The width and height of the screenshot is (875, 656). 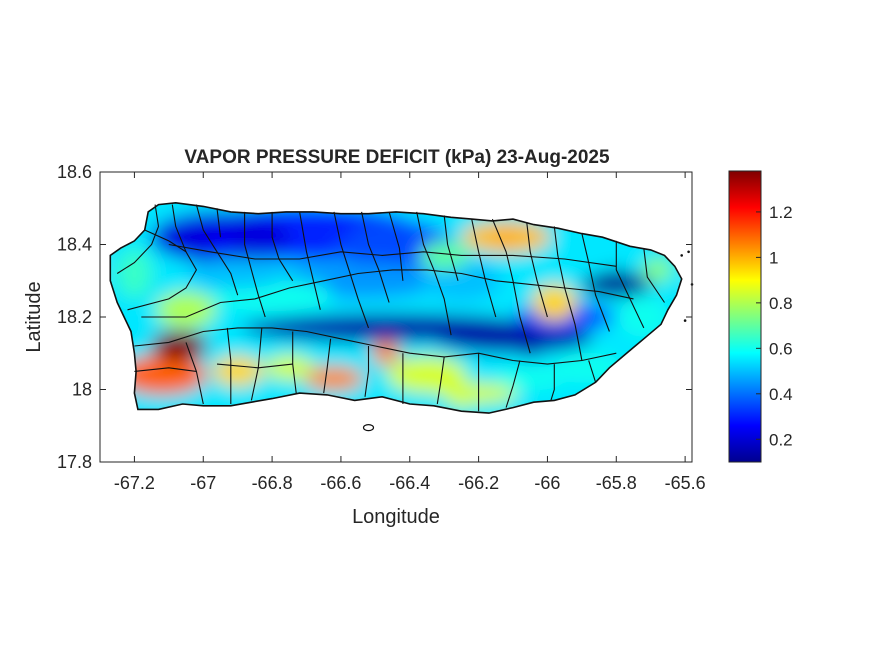 What do you see at coordinates (773, 257) in the screenshot?
I see `colorbar-tick-label: 1` at bounding box center [773, 257].